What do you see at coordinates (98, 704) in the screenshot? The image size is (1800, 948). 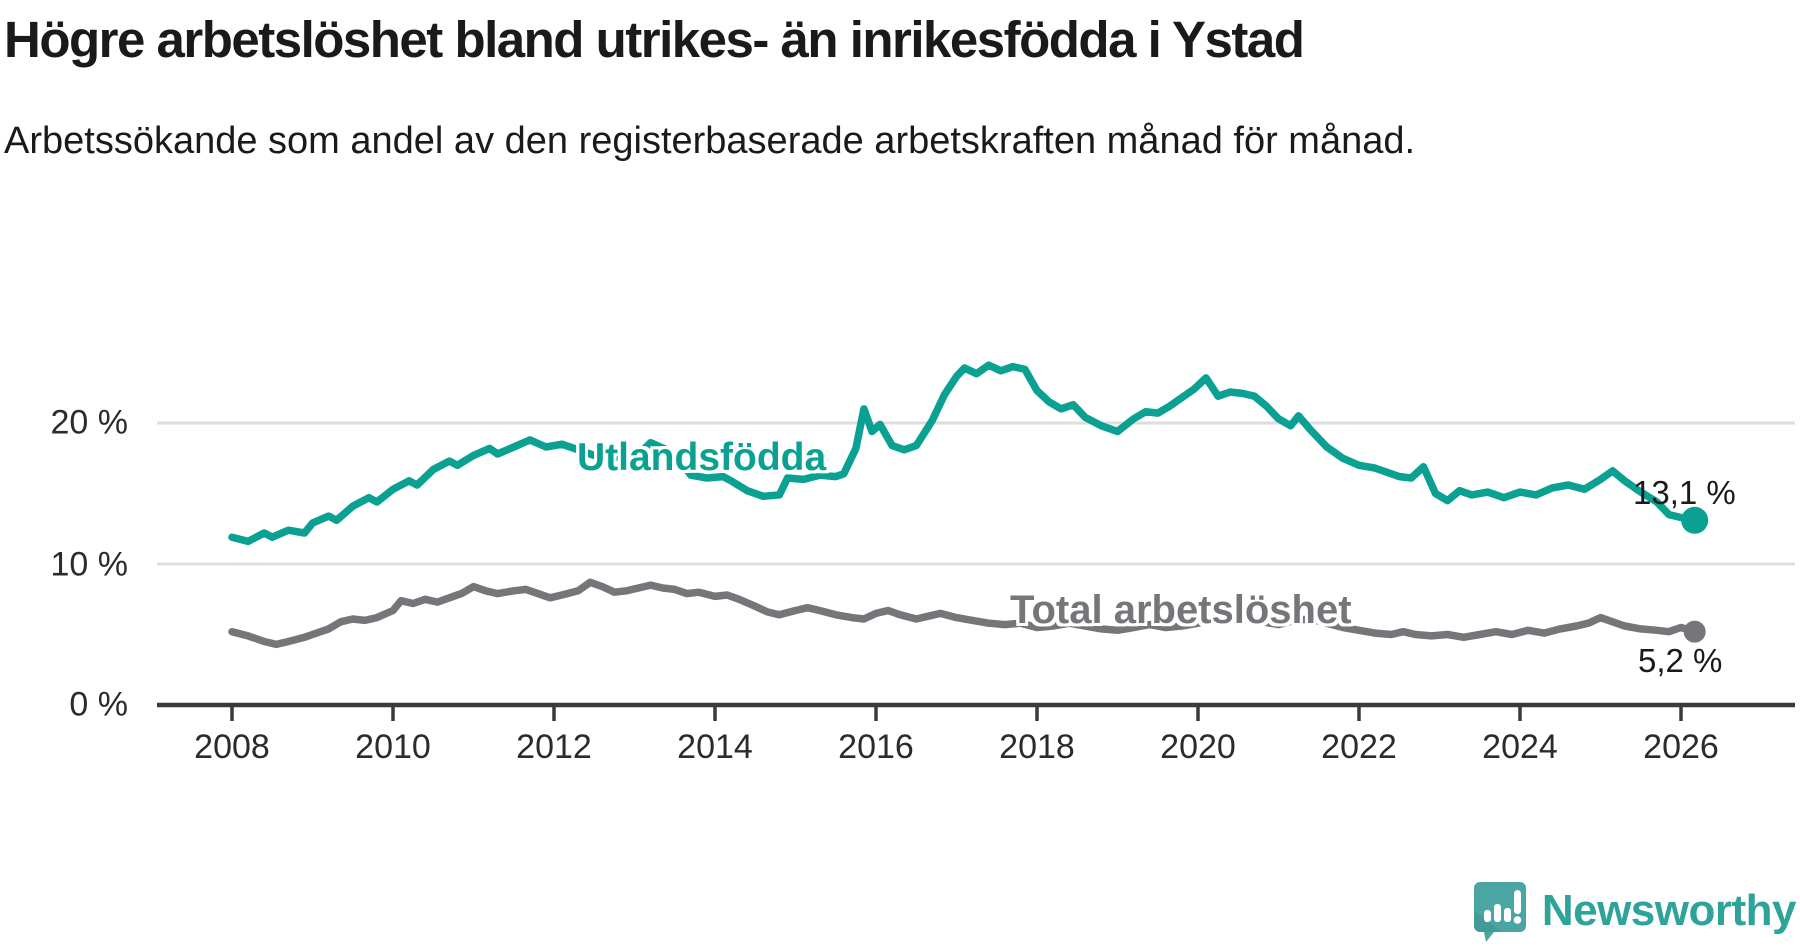 I see `y-axis-label-0: 0 %` at bounding box center [98, 704].